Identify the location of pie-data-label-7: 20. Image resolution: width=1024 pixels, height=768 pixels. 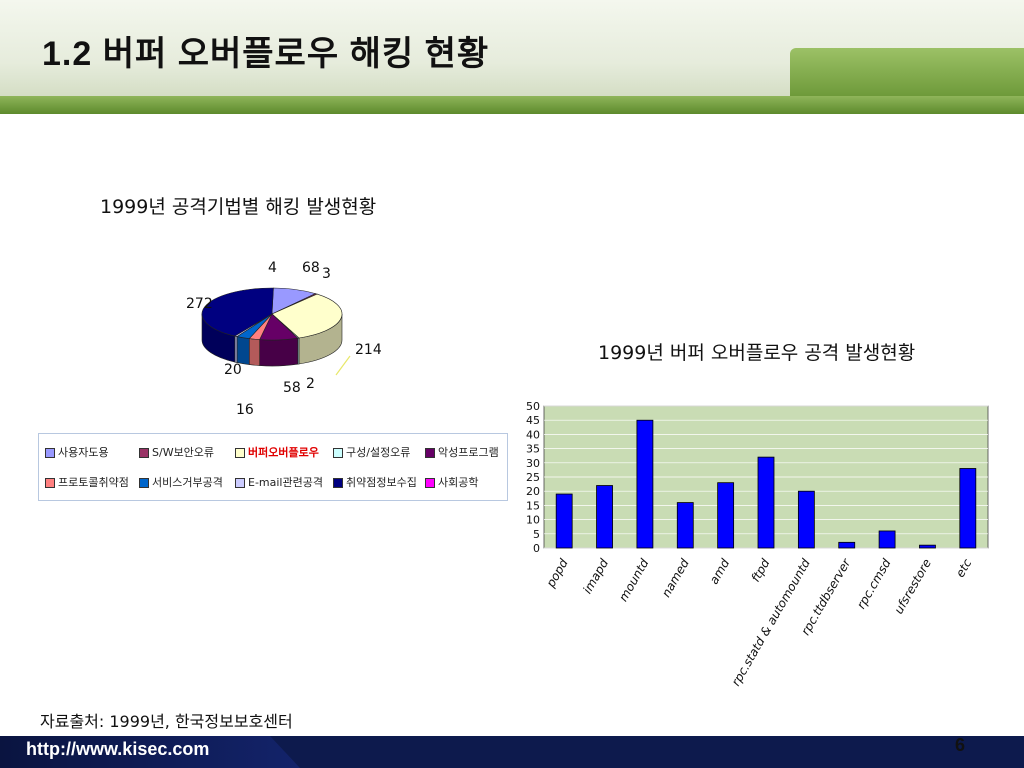
(233, 370).